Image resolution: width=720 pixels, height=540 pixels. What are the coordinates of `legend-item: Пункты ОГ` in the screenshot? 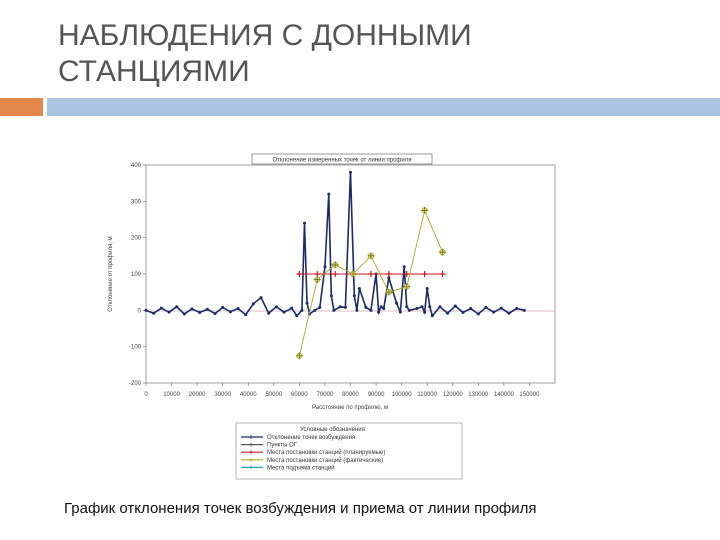 It's located at (269, 445).